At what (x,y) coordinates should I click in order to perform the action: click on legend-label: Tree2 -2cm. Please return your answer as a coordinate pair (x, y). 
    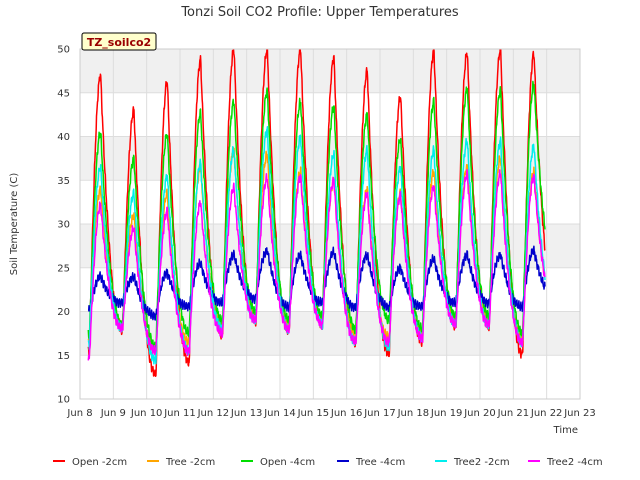
    Looking at the image, I should click on (481, 462).